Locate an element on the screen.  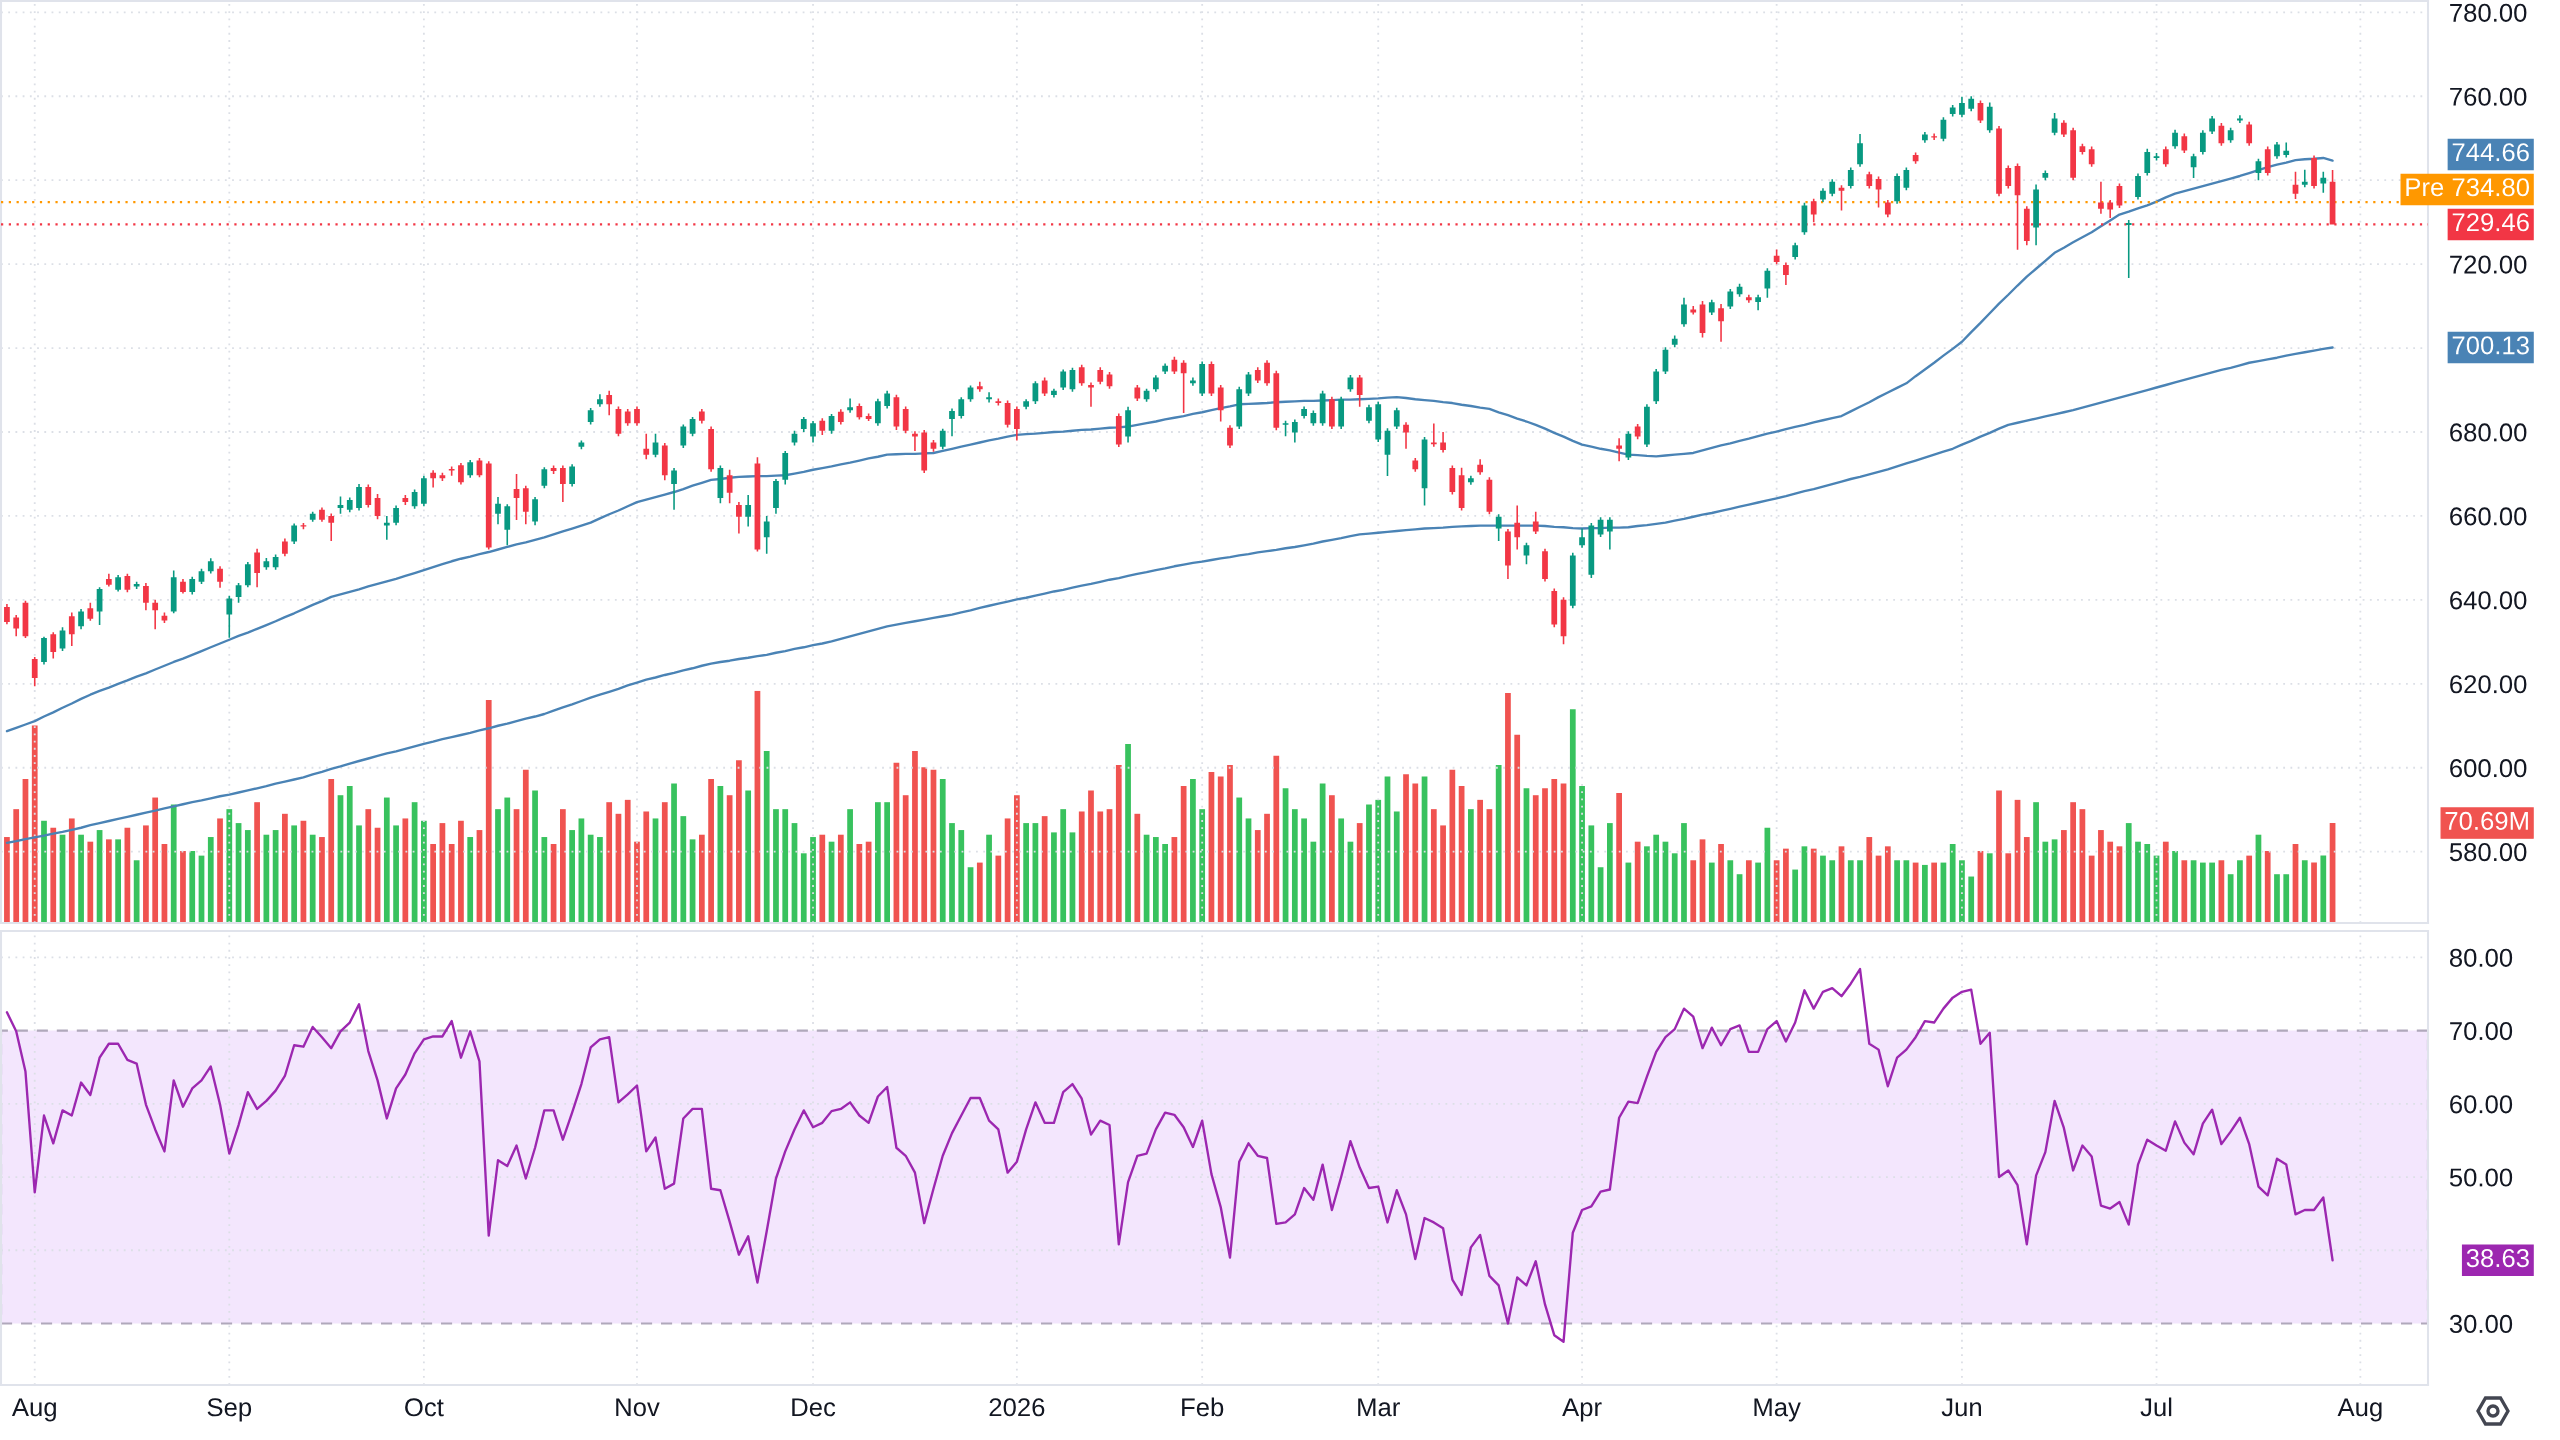
x-tick-label: Aug is located at coordinates (2359, 1410).